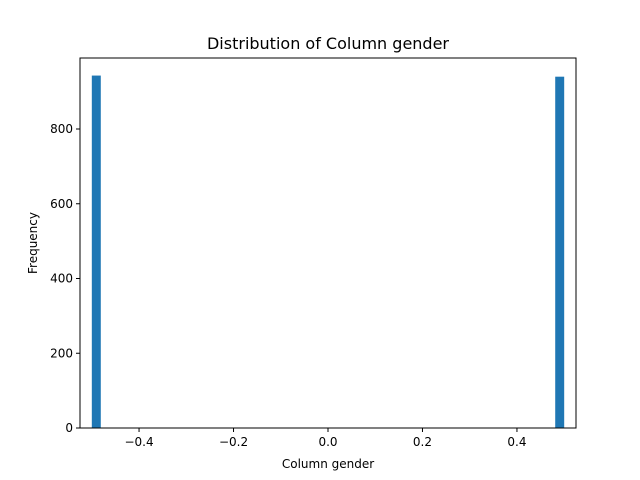 This screenshot has width=640, height=480. Describe the element at coordinates (69, 428) in the screenshot. I see `y-tick-label: 0` at that location.